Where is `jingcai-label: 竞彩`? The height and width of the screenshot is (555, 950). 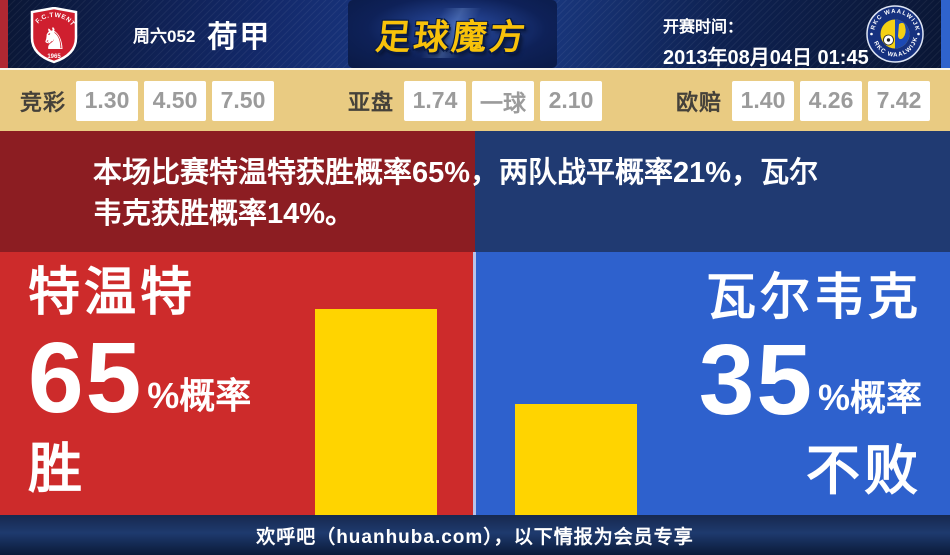
jingcai-label: 竞彩 is located at coordinates (43, 102).